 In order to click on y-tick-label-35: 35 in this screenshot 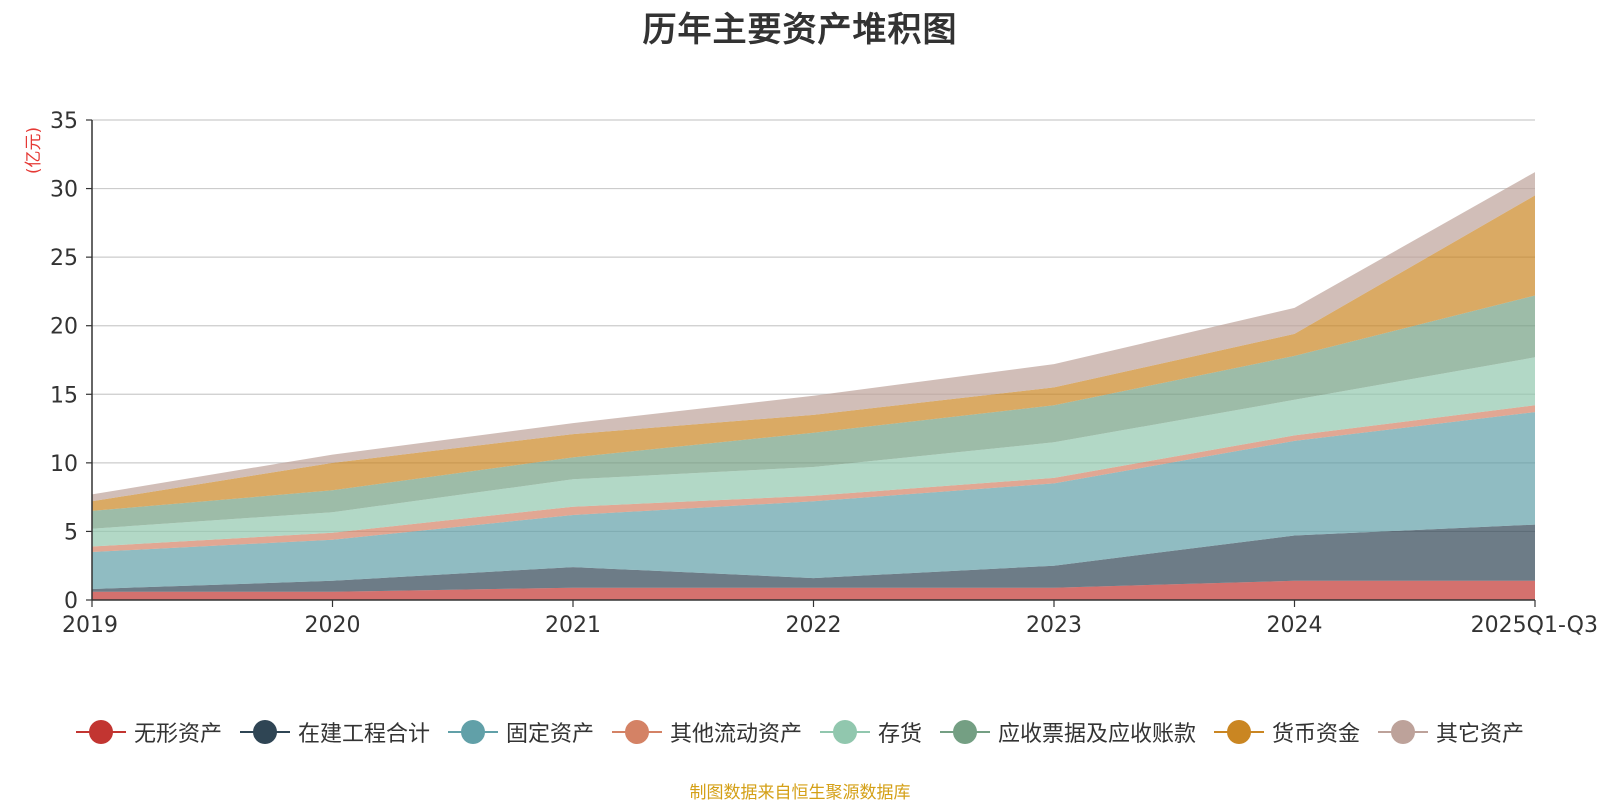, I will do `click(64, 121)`.